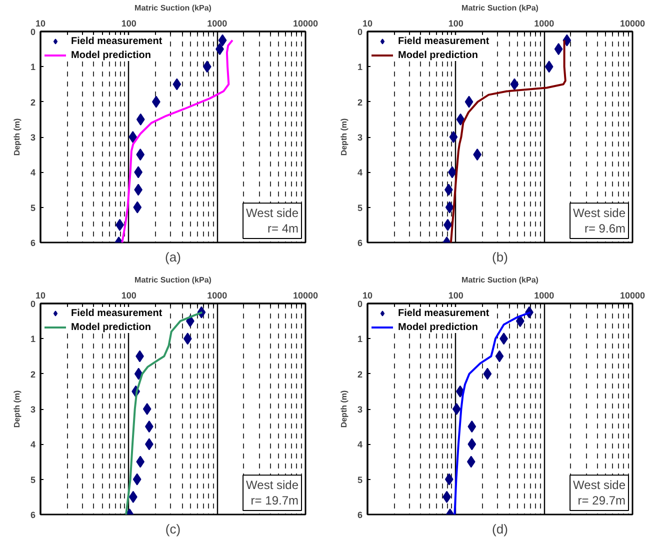 This screenshot has height=549, width=655. I want to click on annotation: r= 19.7m, so click(274, 501).